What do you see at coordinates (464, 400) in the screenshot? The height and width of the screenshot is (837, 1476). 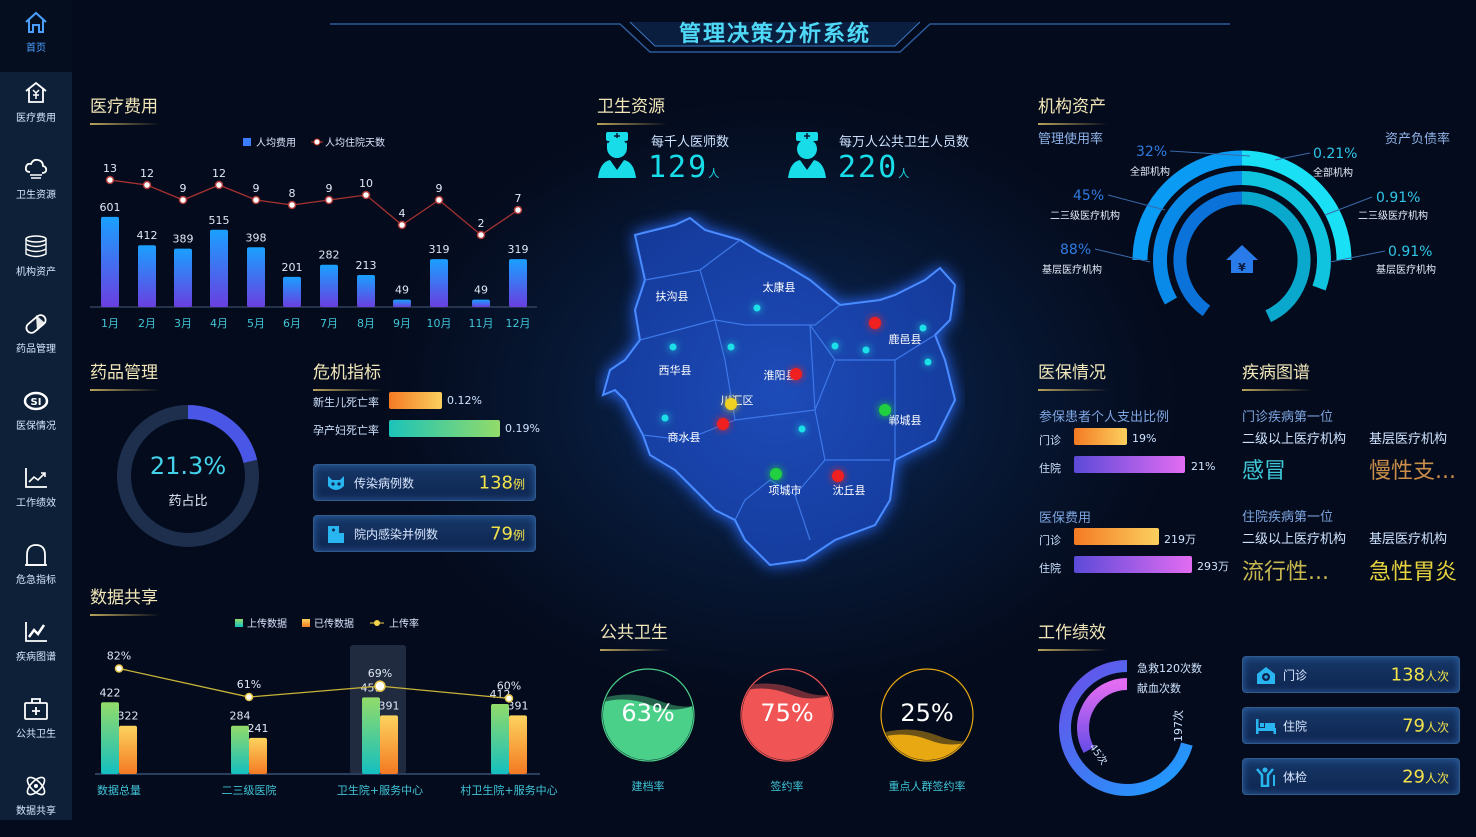 I see `crisis-value: 0.12%` at bounding box center [464, 400].